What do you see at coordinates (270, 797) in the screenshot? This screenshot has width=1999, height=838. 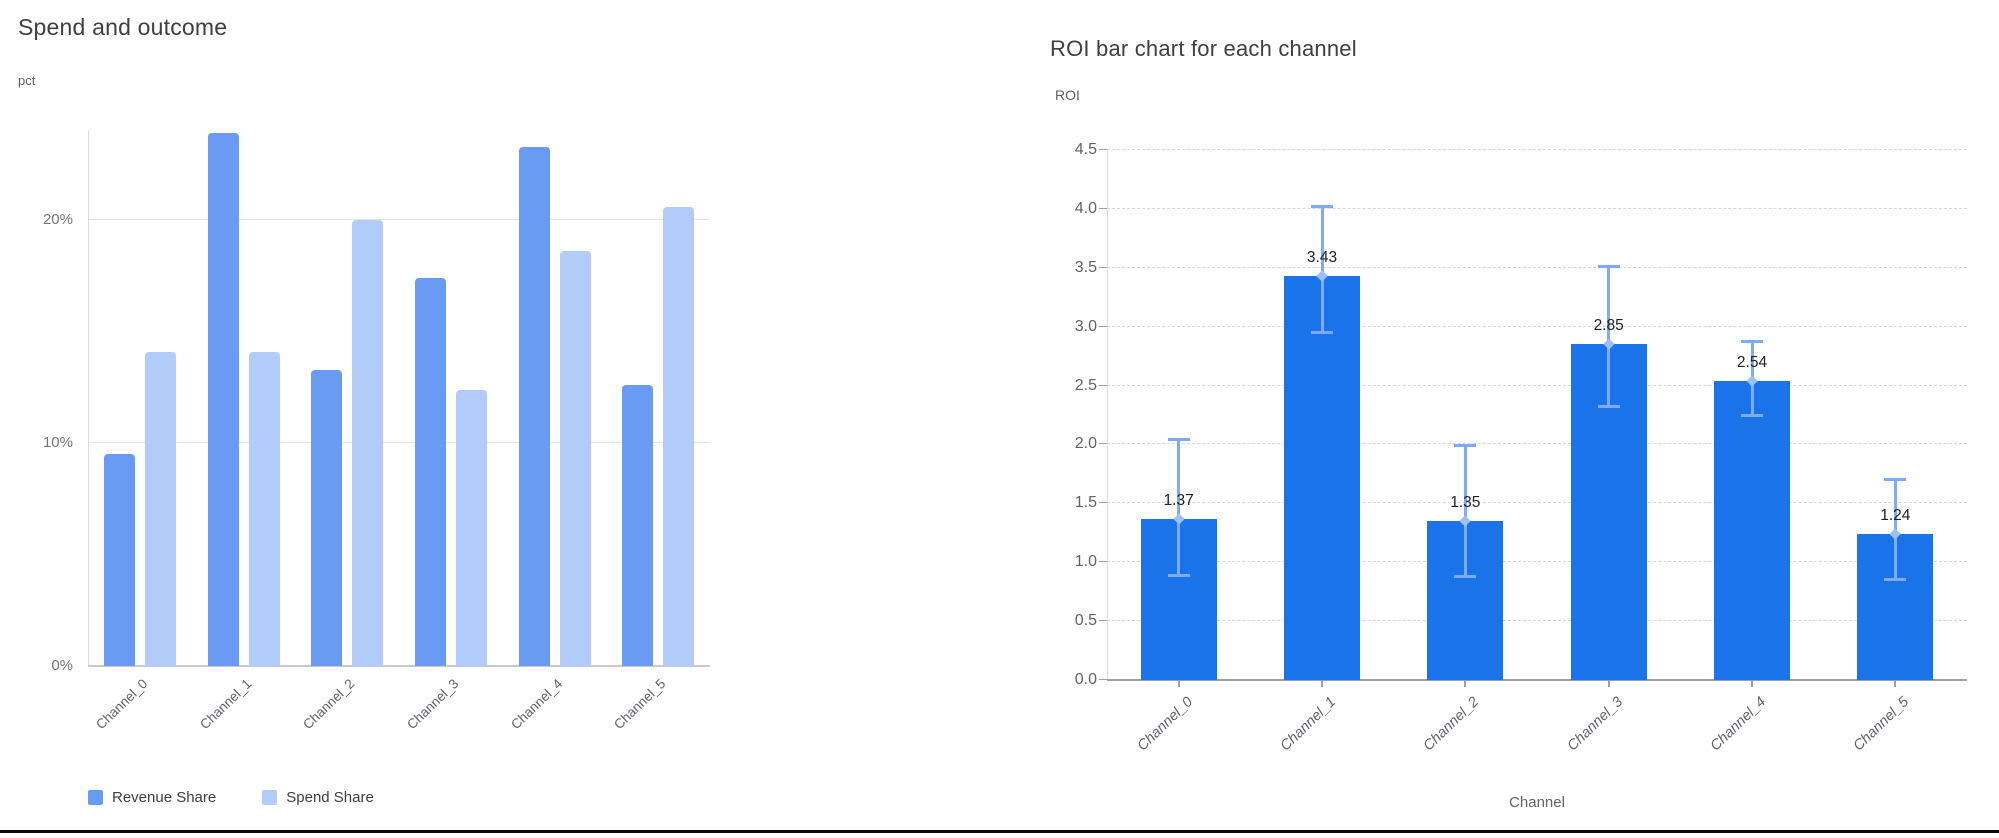 I see `legend-swatch-spend-share` at bounding box center [270, 797].